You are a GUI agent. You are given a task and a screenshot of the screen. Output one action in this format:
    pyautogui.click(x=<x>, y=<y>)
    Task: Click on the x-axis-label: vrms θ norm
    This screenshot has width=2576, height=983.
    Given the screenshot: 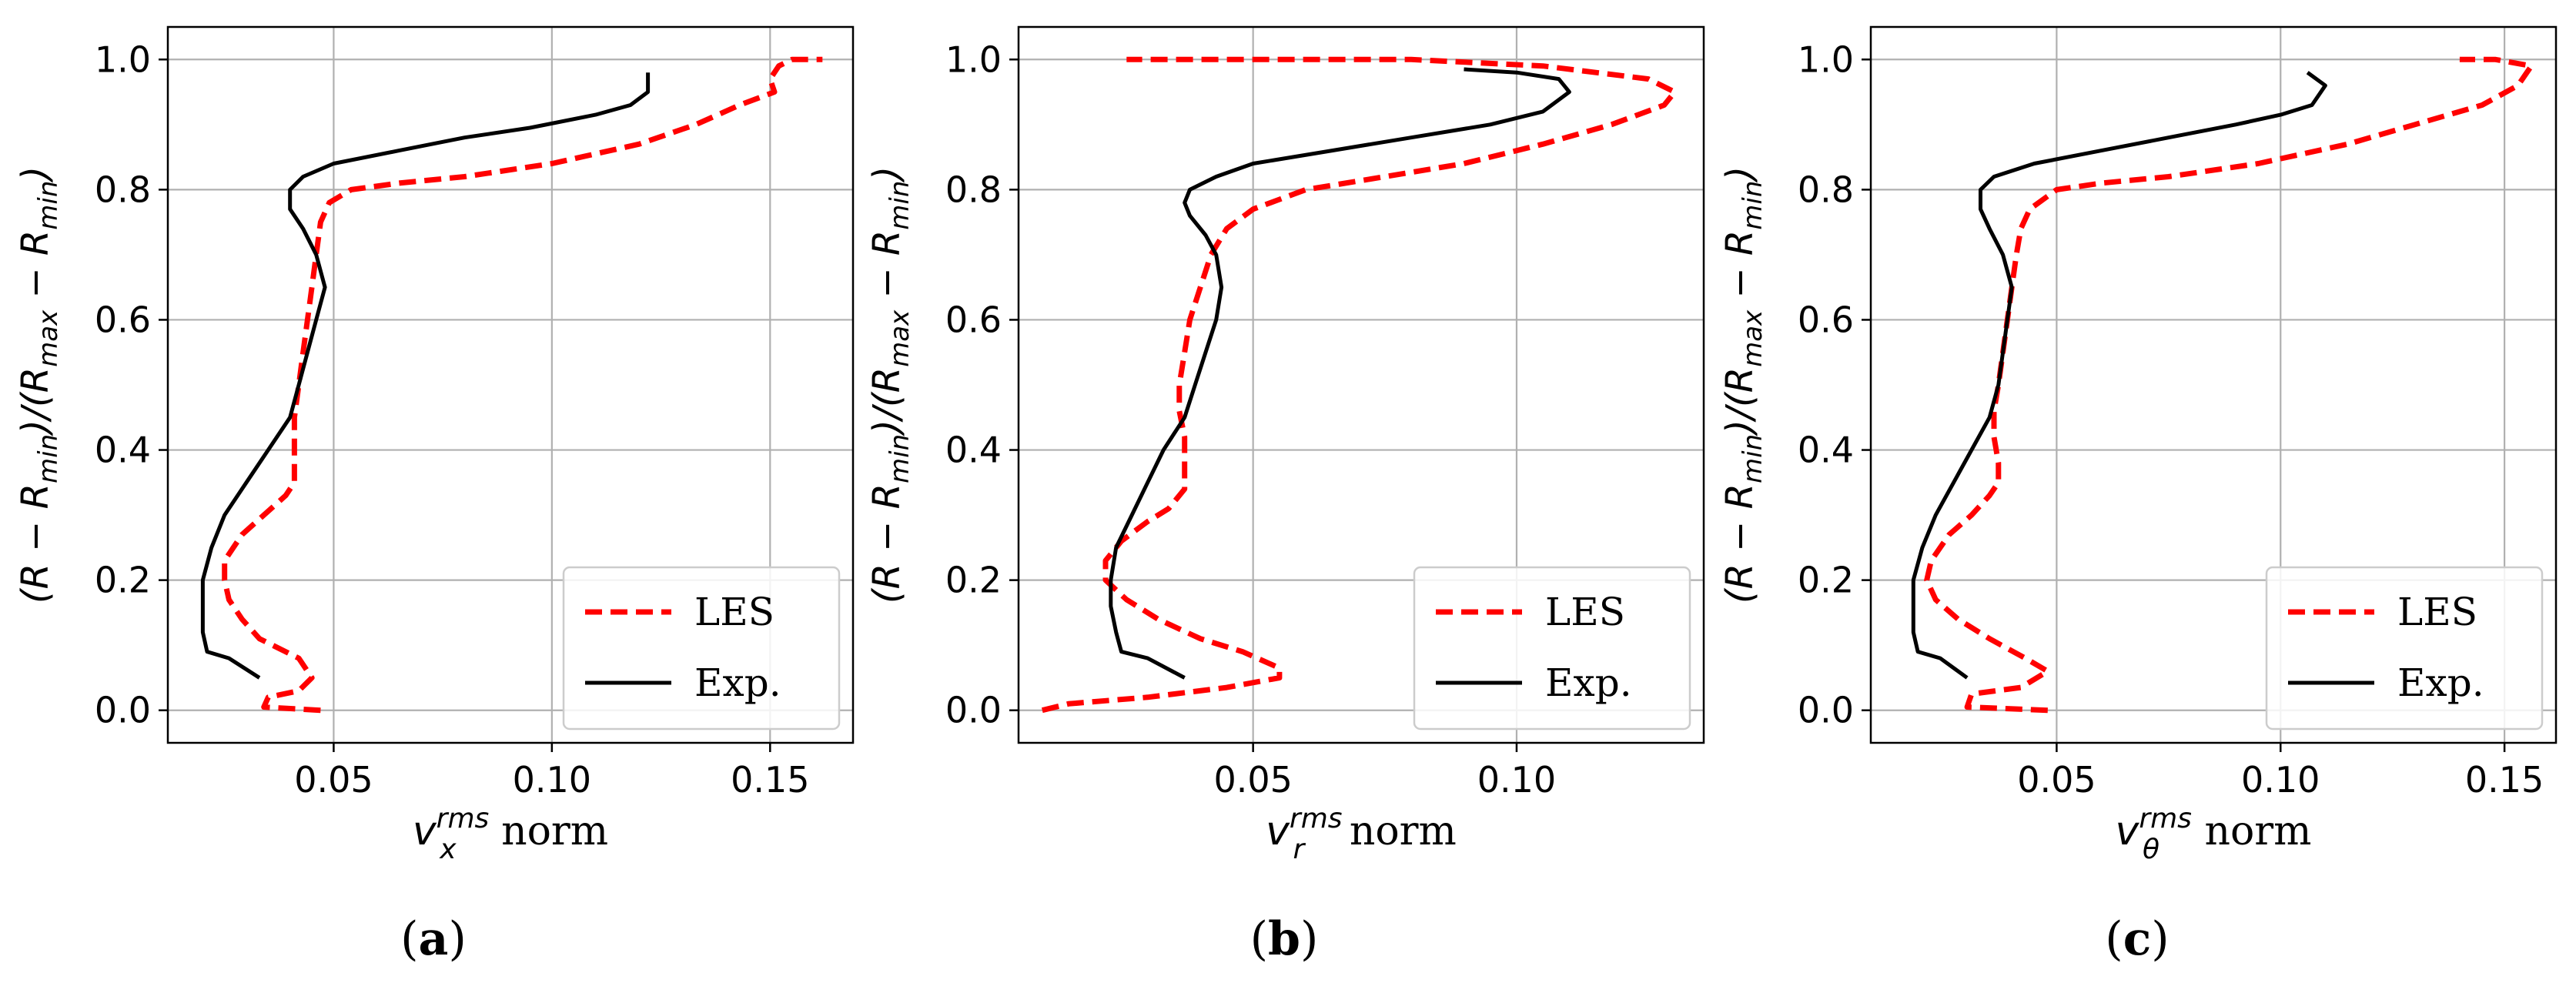 What is the action you would take?
    pyautogui.click(x=2214, y=834)
    